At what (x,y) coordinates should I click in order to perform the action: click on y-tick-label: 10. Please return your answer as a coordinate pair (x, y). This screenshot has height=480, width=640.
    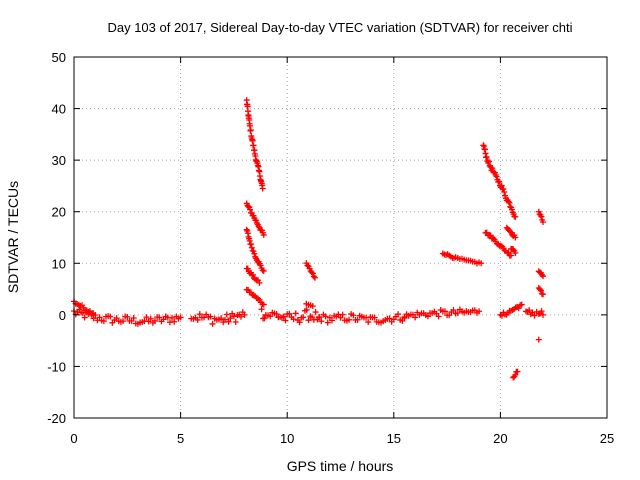
    Looking at the image, I should click on (59, 263).